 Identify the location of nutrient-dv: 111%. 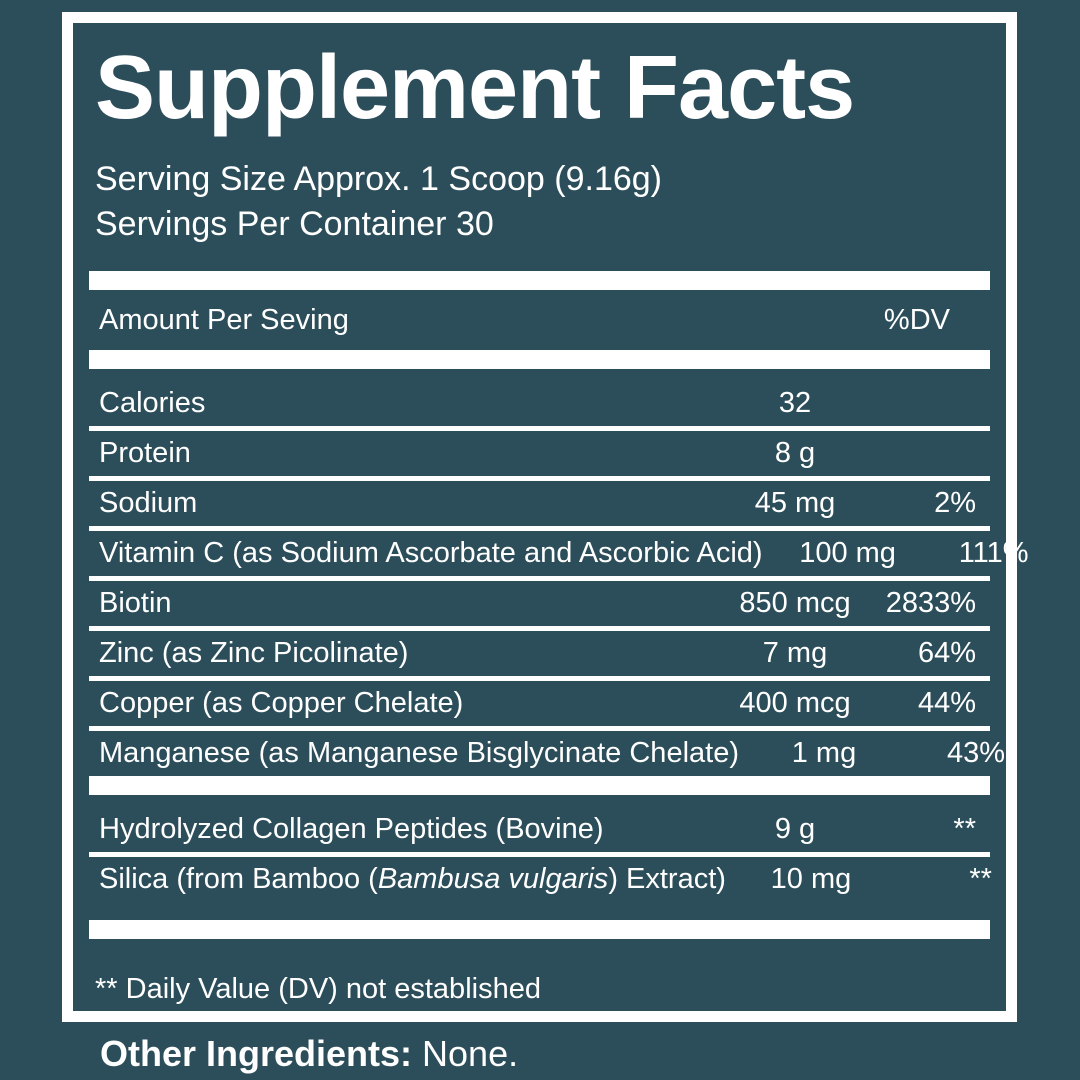
(993, 553).